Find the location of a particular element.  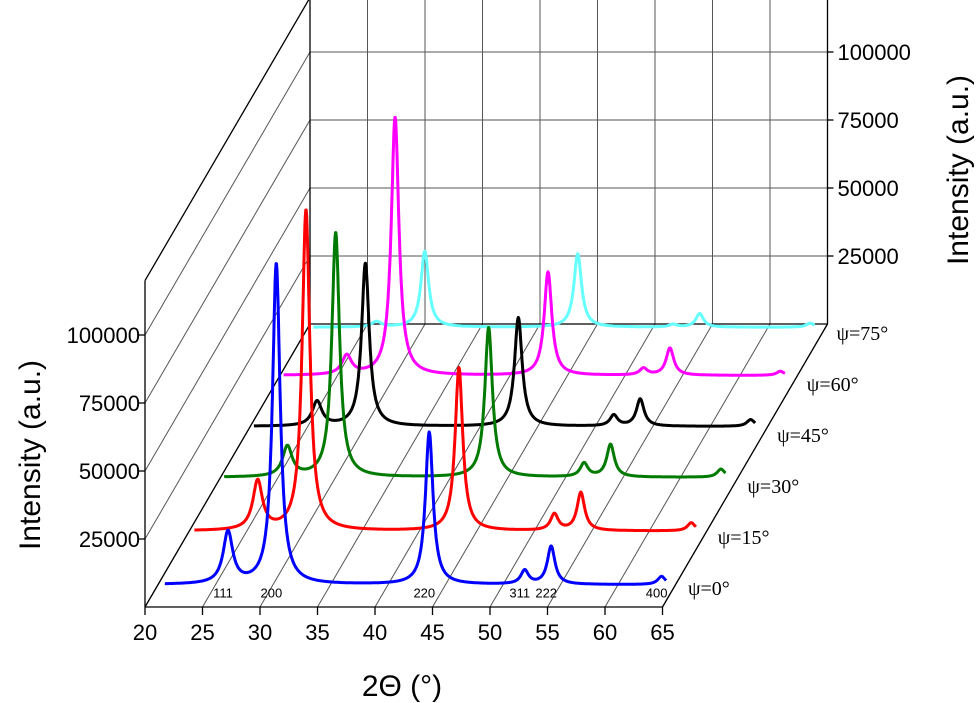

y-tick-label-front: 100000 is located at coordinates (103, 335).